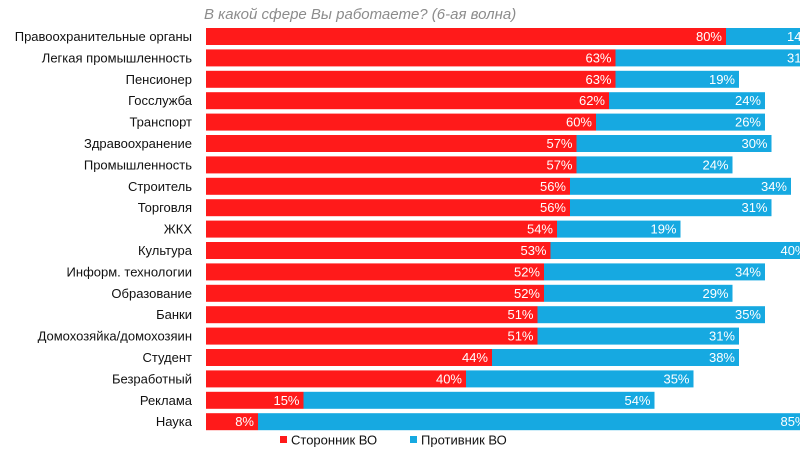 This screenshot has height=450, width=800. I want to click on category-label: Банки, so click(174, 314).